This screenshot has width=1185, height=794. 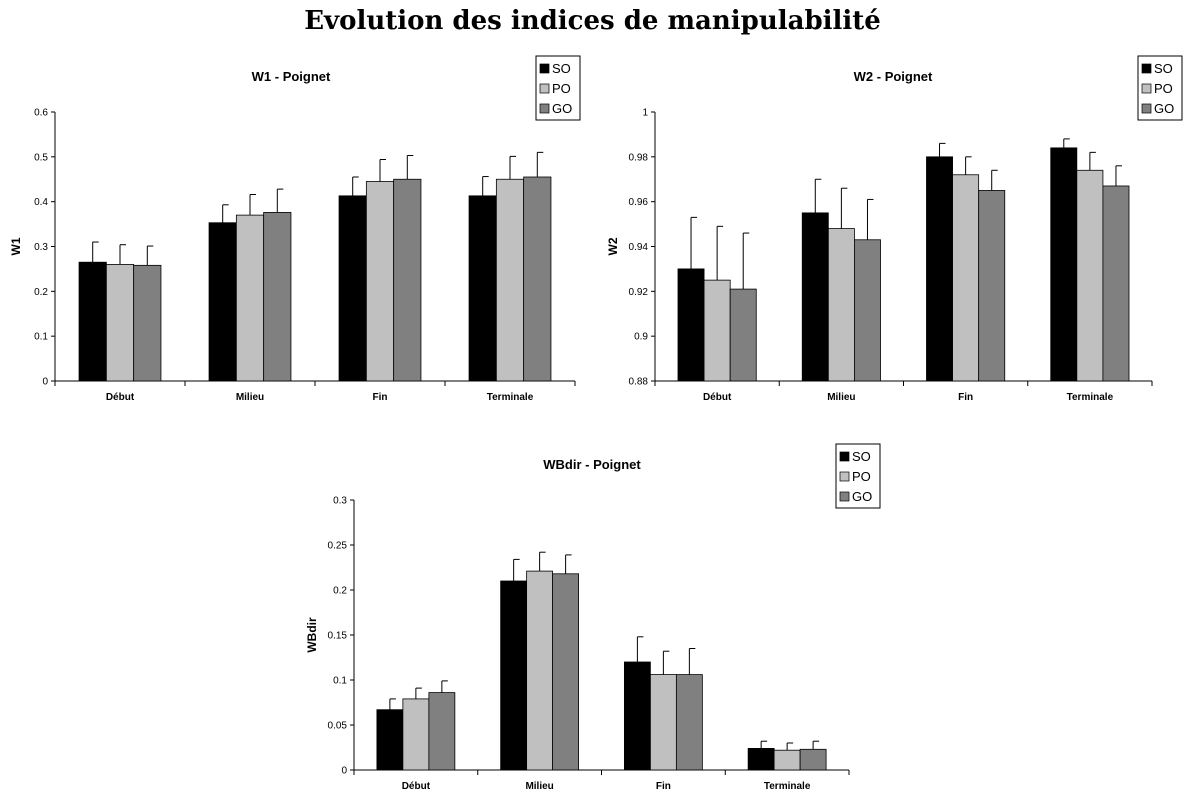 I want to click on y-tick-label: 1, so click(x=645, y=113).